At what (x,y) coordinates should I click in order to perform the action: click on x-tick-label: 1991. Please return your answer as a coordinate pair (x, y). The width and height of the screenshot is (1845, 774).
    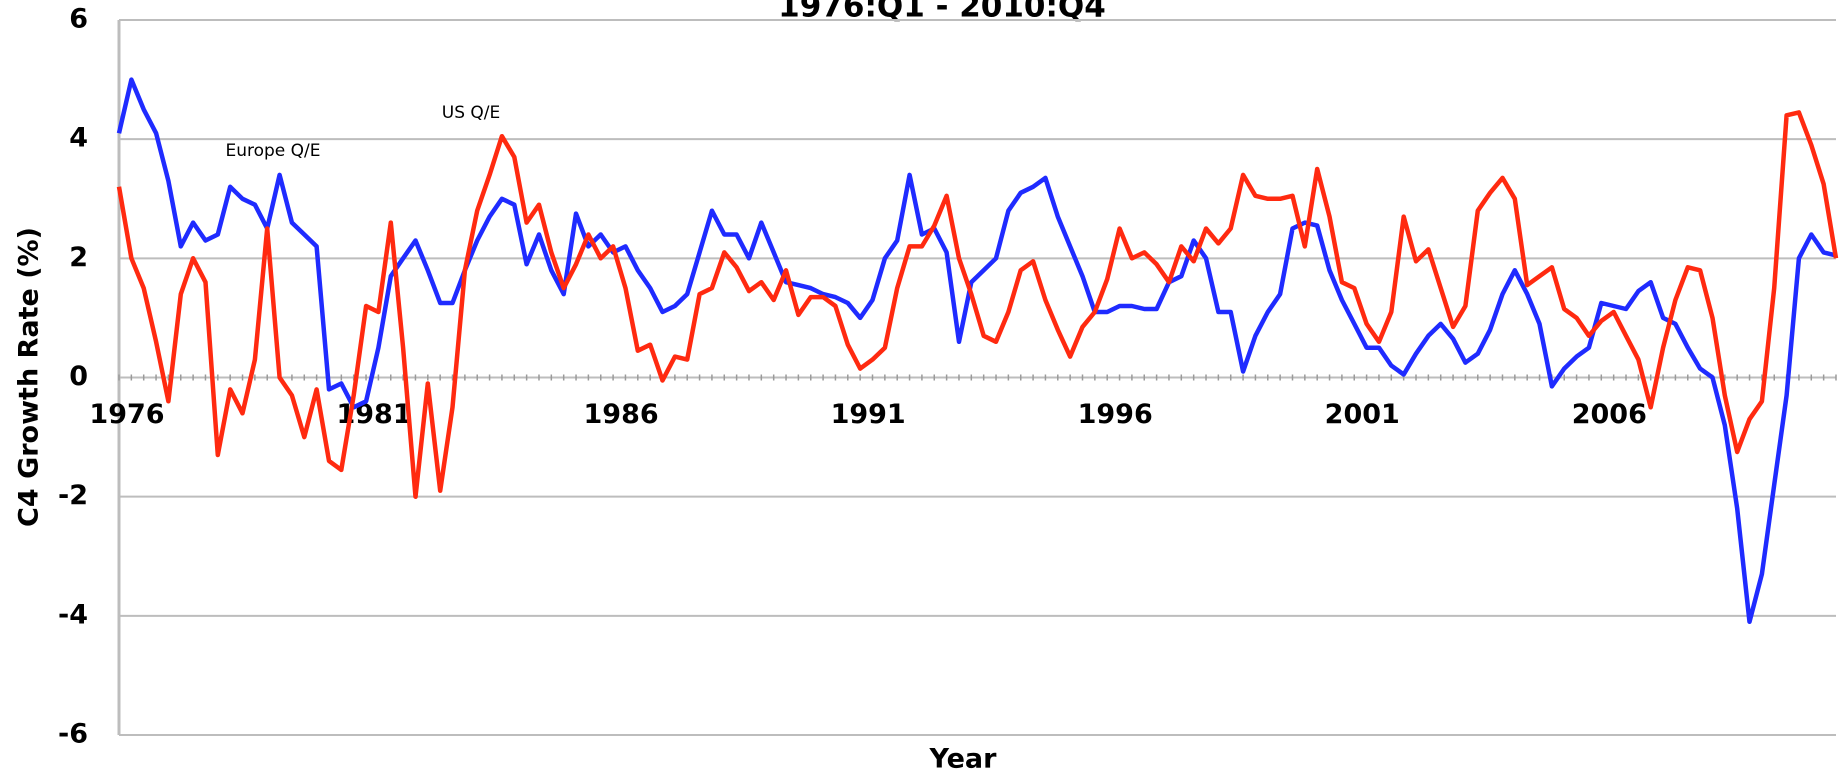
    Looking at the image, I should click on (868, 414).